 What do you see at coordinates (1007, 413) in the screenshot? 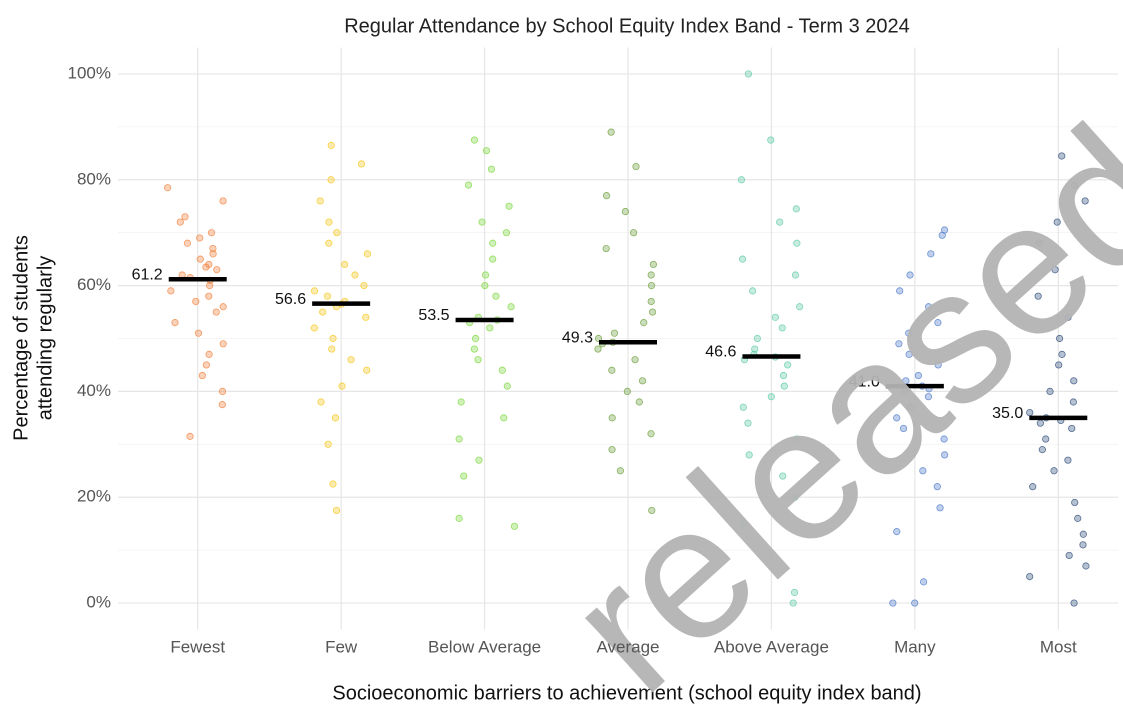
I see `median-label: 35.0` at bounding box center [1007, 413].